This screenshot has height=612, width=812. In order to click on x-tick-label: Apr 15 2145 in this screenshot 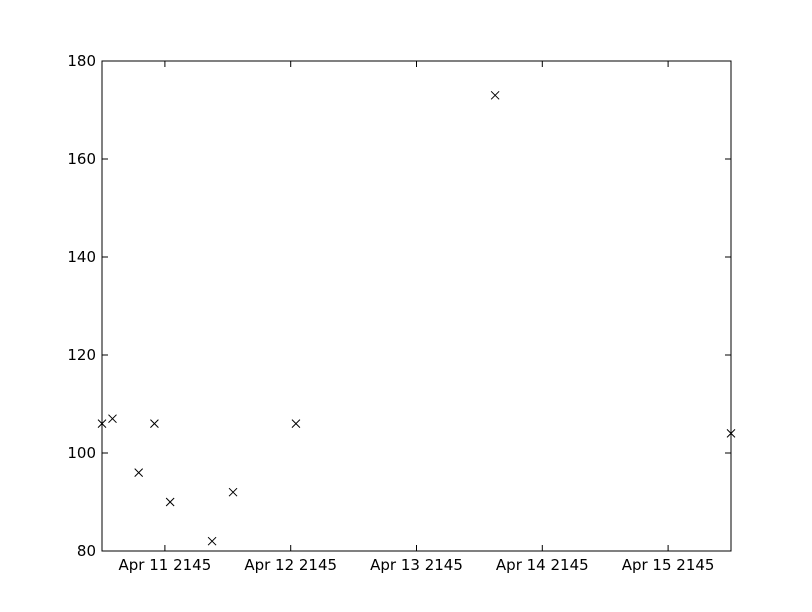, I will do `click(668, 565)`.